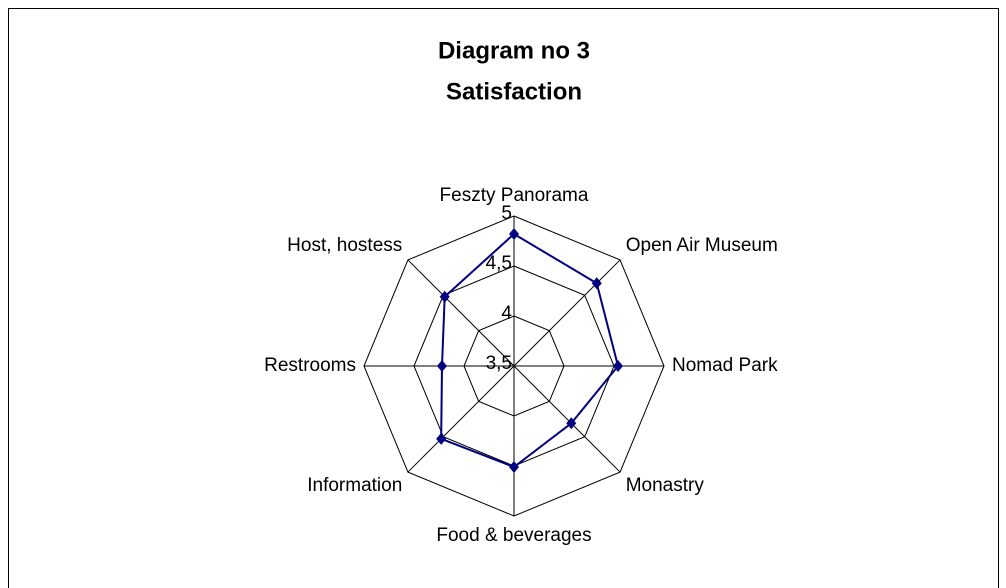  I want to click on category-label: Monastry, so click(665, 485).